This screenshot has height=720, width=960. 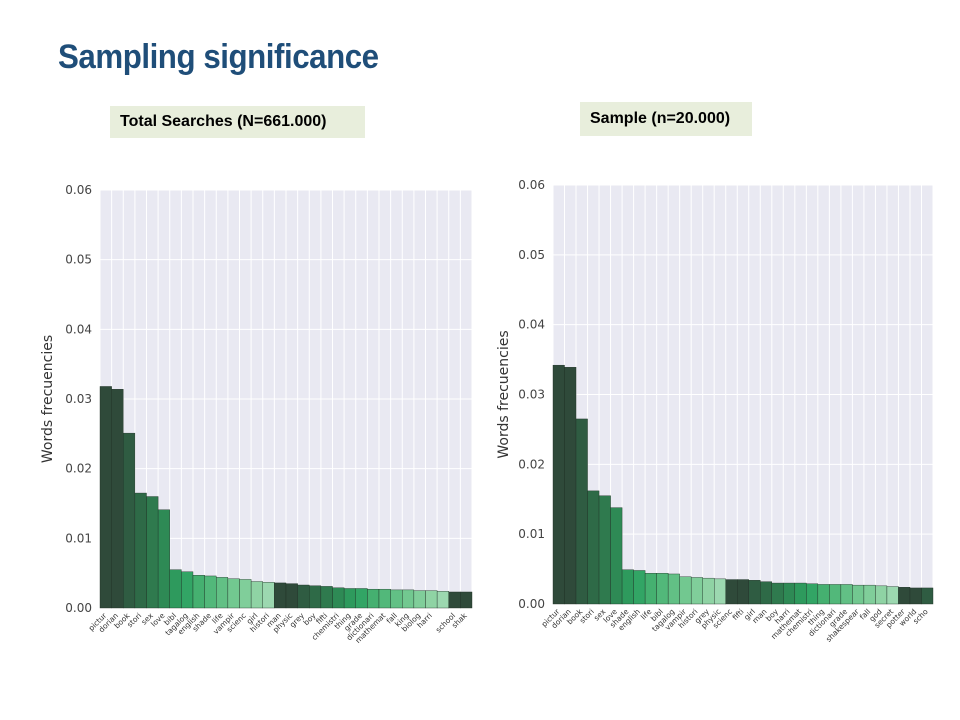 What do you see at coordinates (237, 122) in the screenshot?
I see `chart-label-total: Total Searches (N=661.000)` at bounding box center [237, 122].